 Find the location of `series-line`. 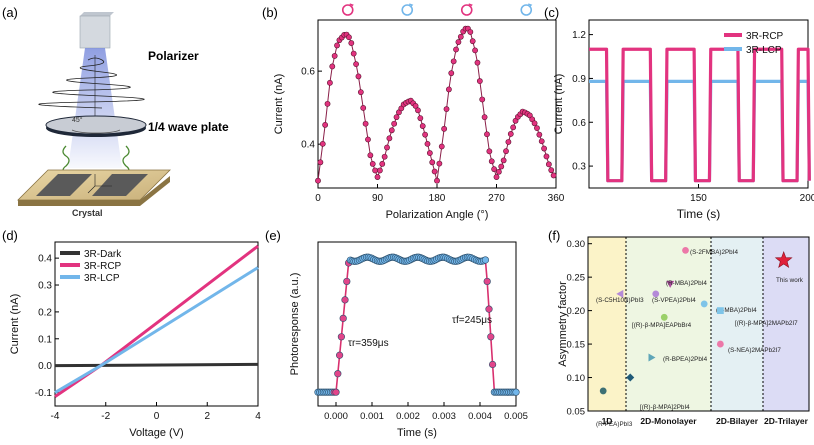

series-line is located at coordinates (436, 104).